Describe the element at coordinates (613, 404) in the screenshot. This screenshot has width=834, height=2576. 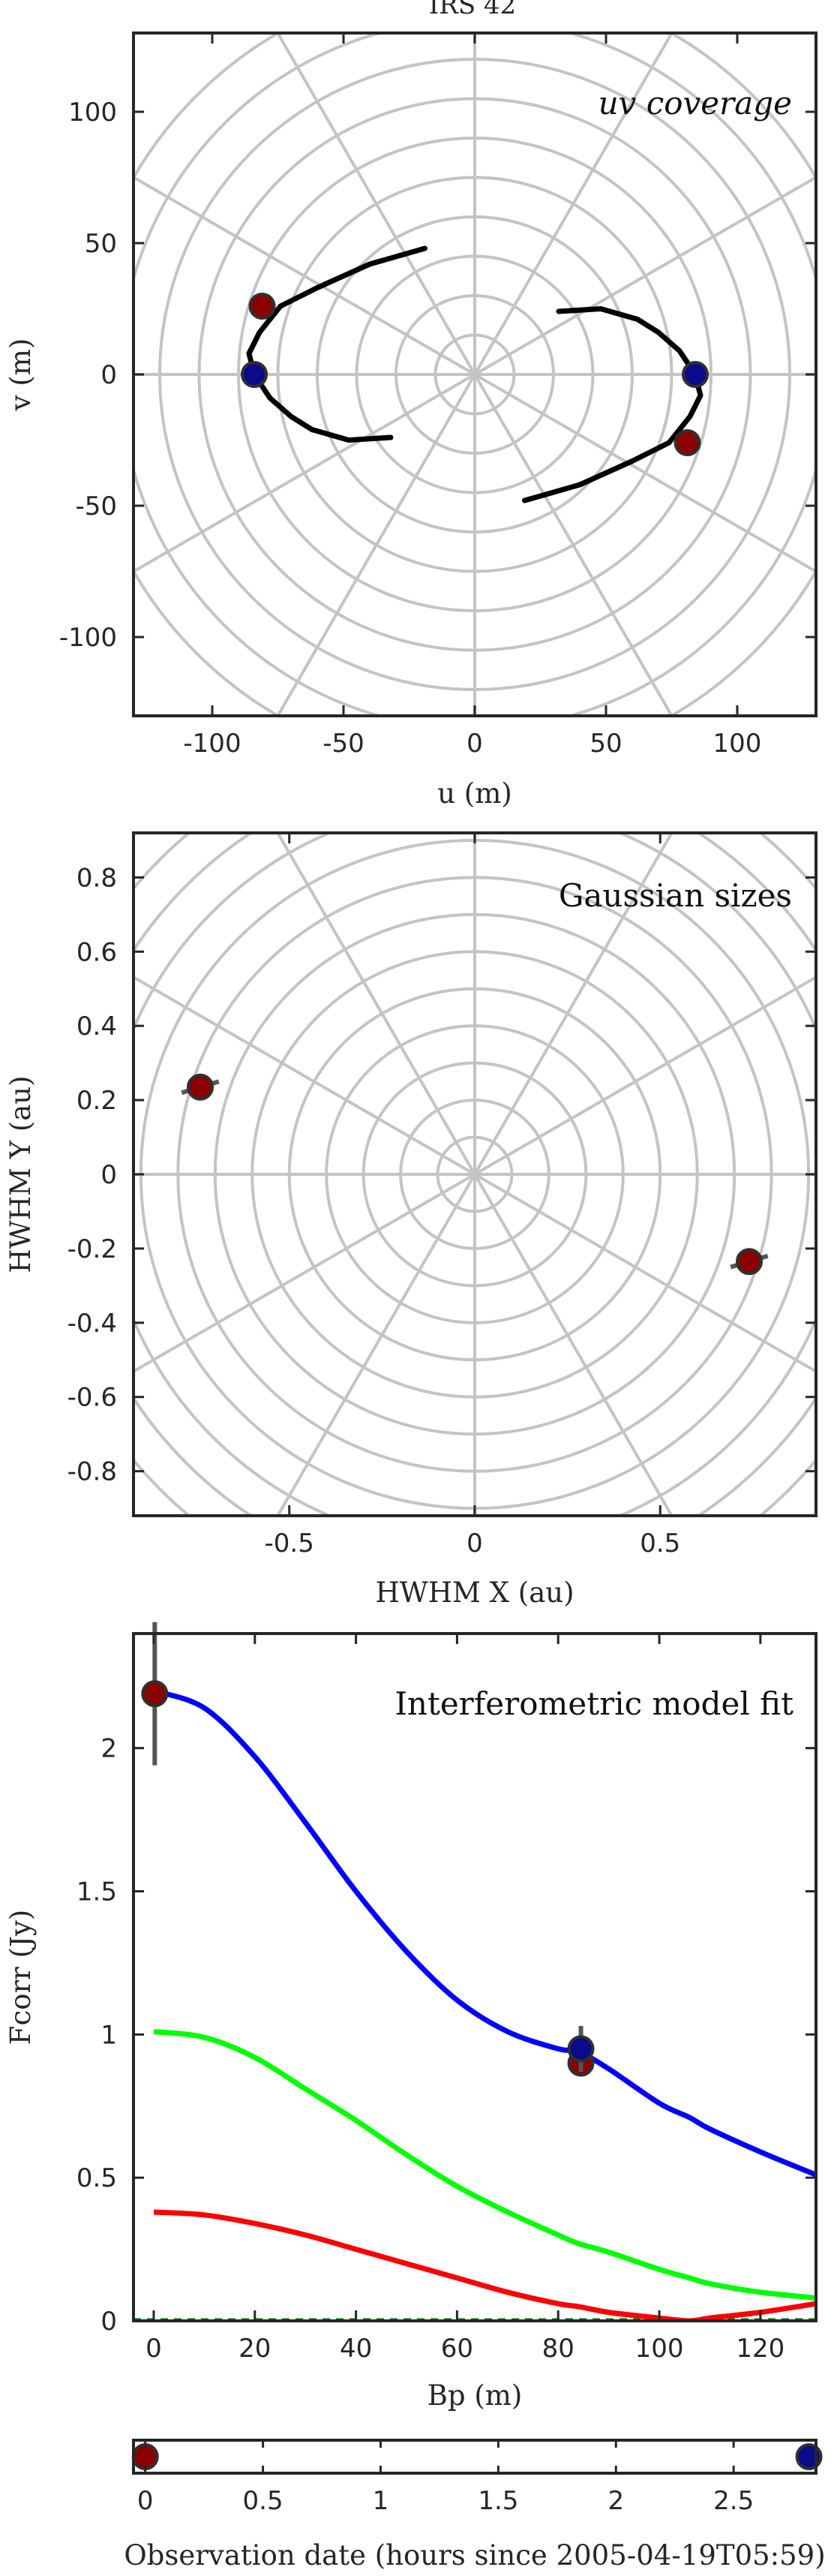
I see `uv-track-right` at that location.